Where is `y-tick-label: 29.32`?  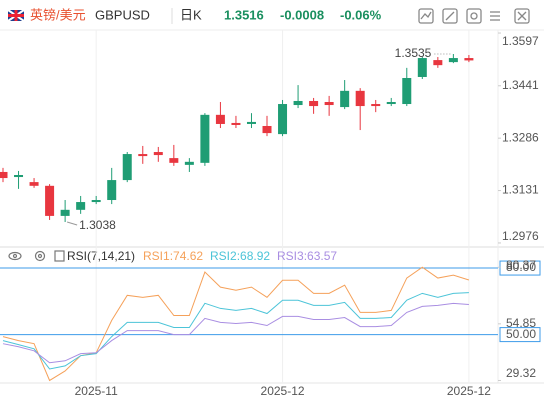 y-tick-label: 29.32 is located at coordinates (521, 373).